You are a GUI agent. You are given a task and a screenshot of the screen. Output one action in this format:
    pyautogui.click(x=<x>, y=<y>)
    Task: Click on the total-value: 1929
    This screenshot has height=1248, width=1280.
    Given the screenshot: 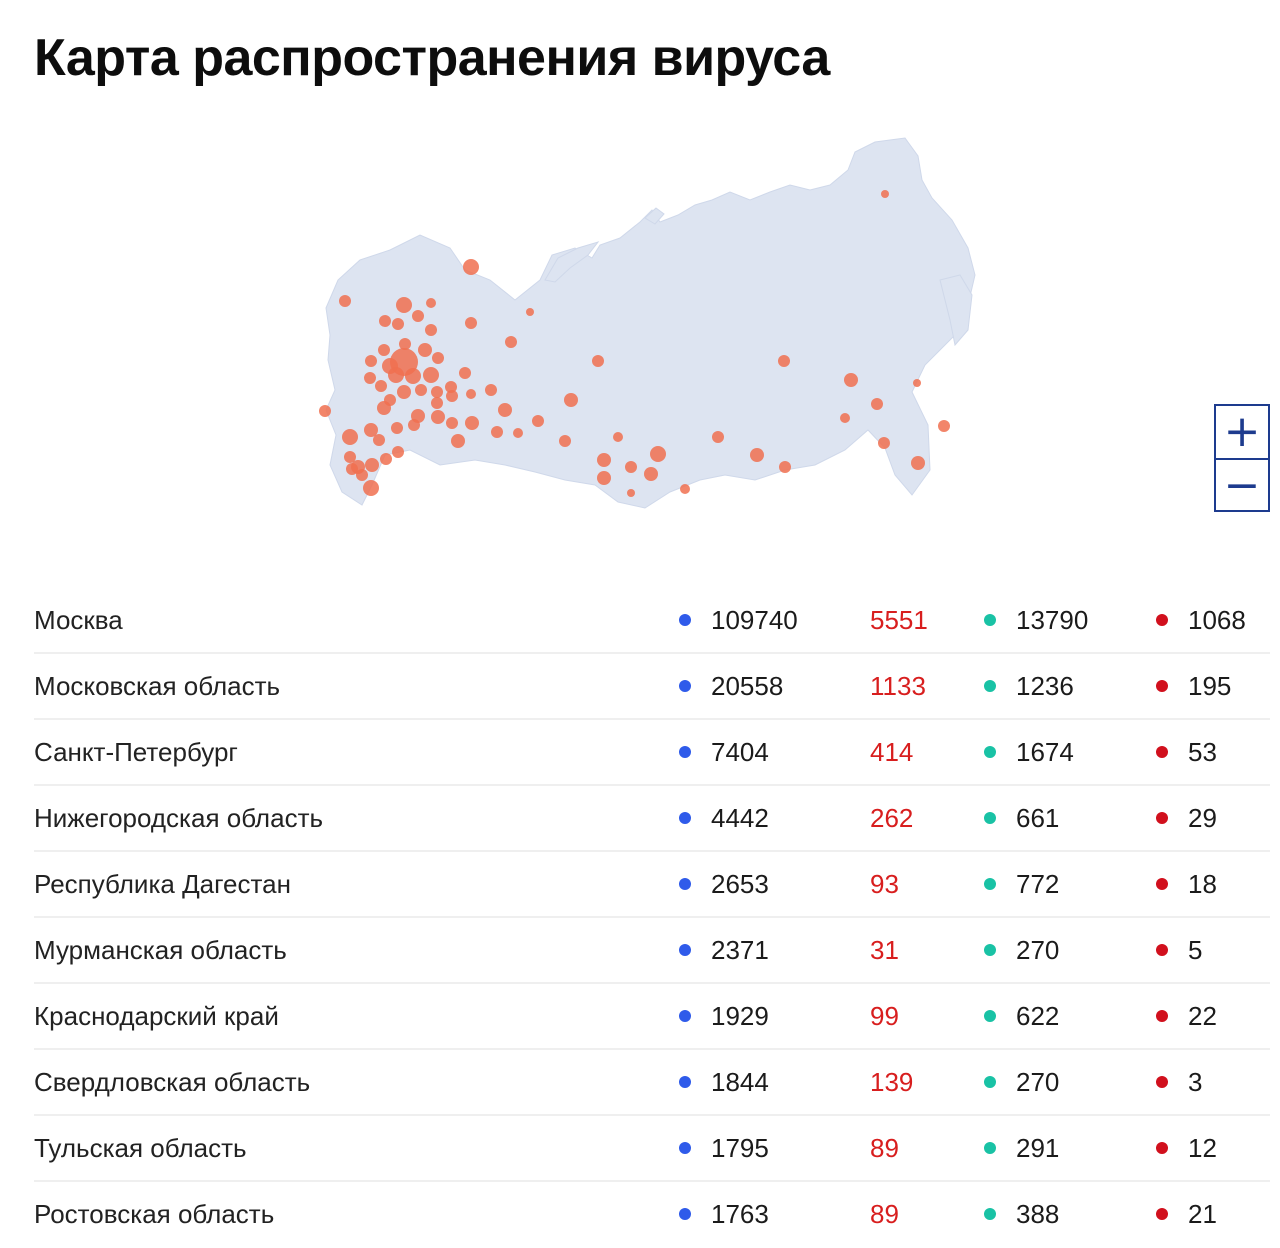 What is the action you would take?
    pyautogui.click(x=740, y=1015)
    